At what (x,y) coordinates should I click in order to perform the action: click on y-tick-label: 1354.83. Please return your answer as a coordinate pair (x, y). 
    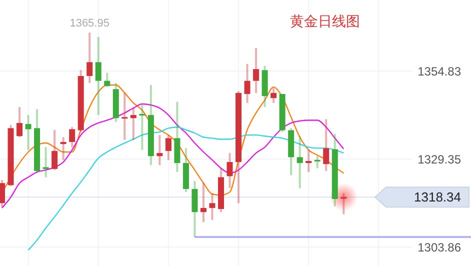
    Looking at the image, I should click on (440, 71).